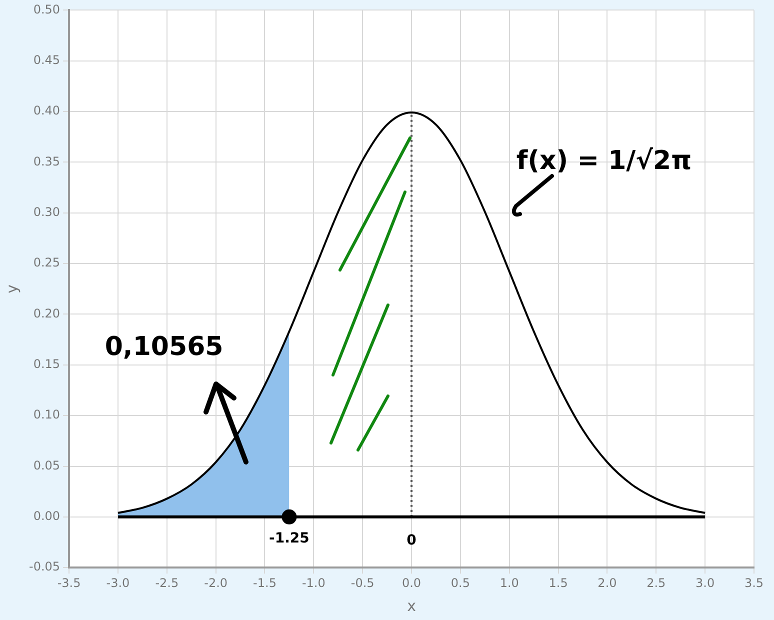 The height and width of the screenshot is (620, 774). Describe the element at coordinates (46, 212) in the screenshot. I see `y-tick-label: 0.30` at that location.